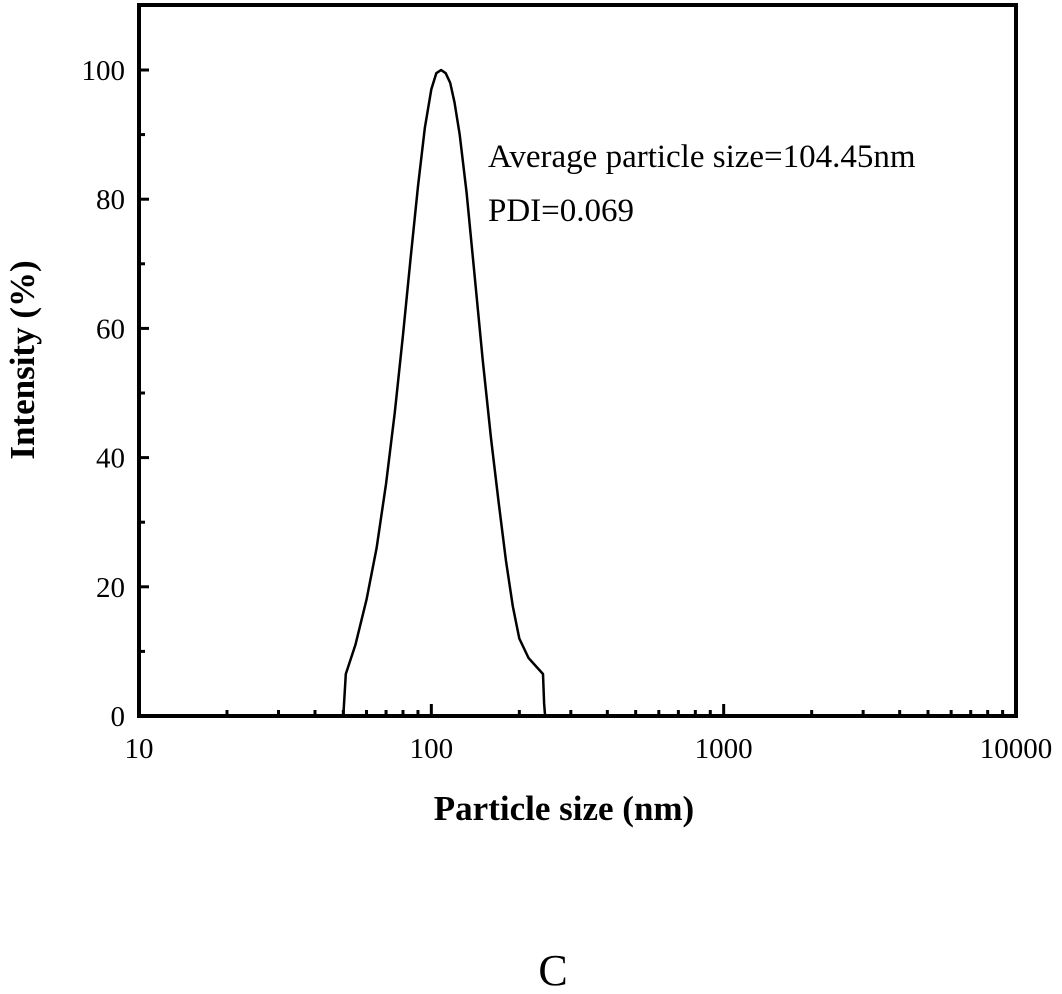 The image size is (1062, 994). I want to click on y-tick-label: 60, so click(110, 329).